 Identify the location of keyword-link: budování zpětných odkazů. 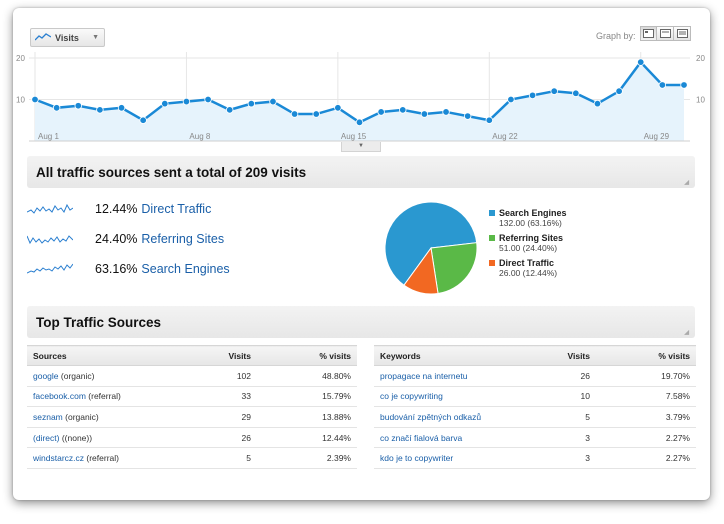
(431, 416).